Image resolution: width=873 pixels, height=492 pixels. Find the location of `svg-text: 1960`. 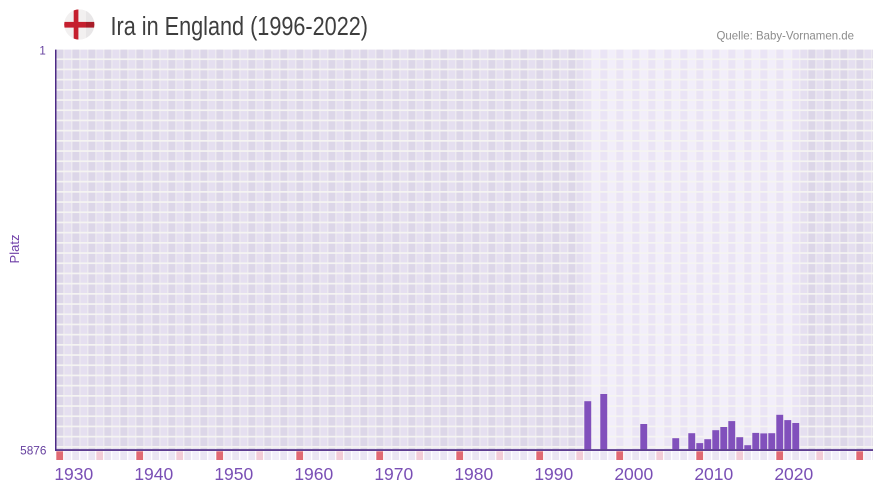

svg-text: 1960 is located at coordinates (313, 474).